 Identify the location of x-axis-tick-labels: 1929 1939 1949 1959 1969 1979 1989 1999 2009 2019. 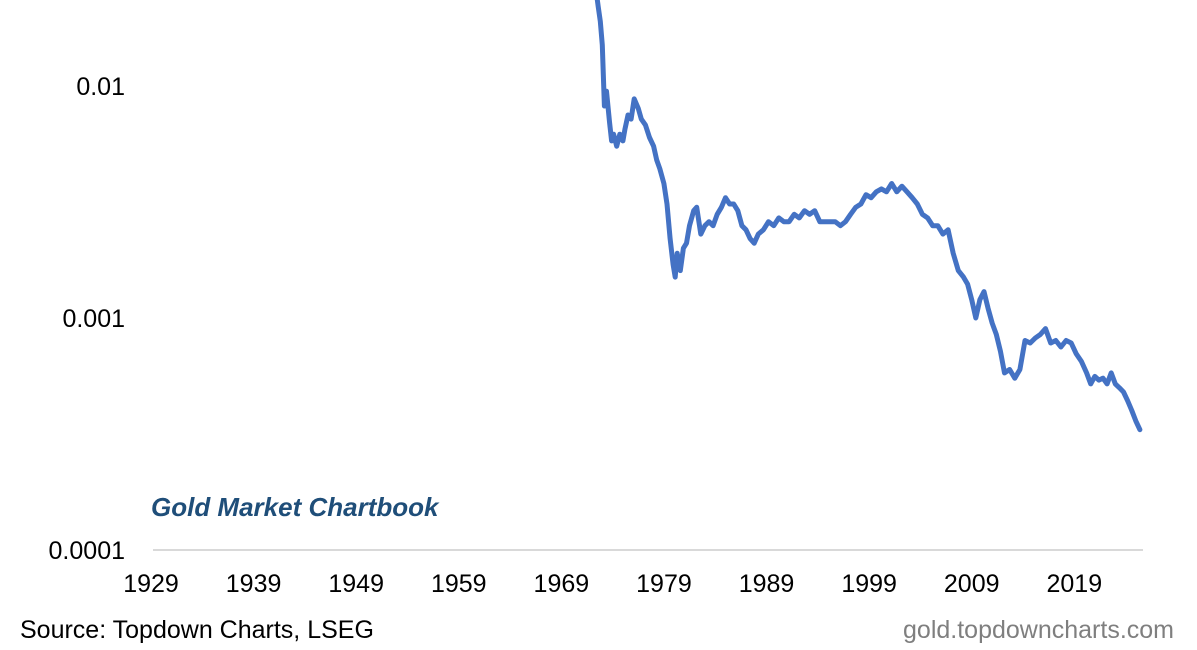
(612, 584).